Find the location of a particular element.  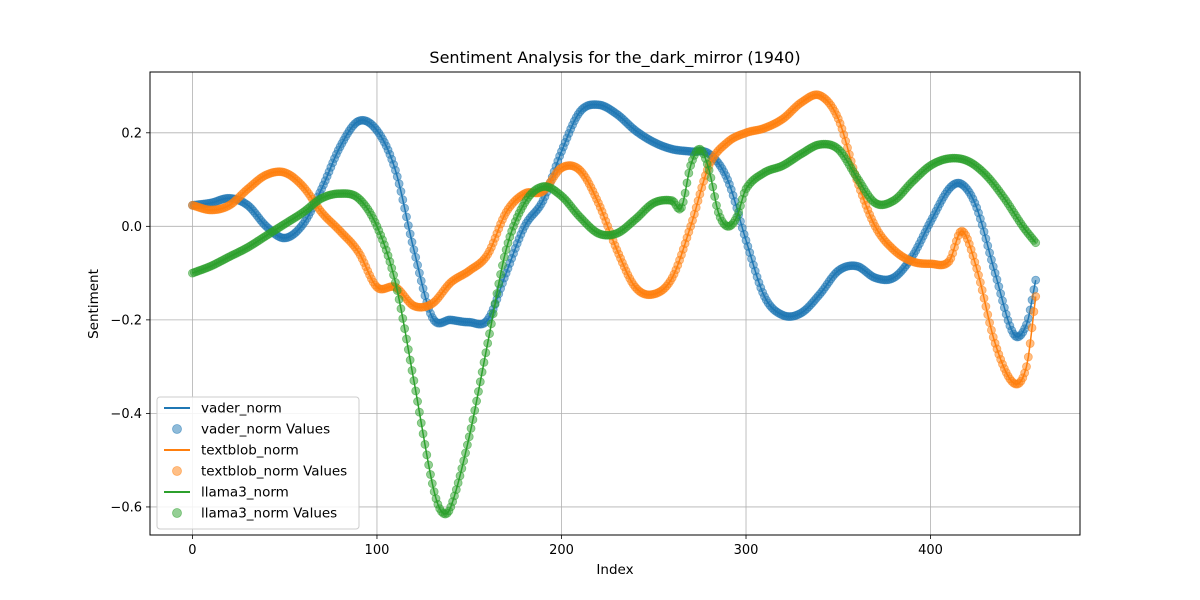

legend-entry: vader_norm Values is located at coordinates (251, 430).